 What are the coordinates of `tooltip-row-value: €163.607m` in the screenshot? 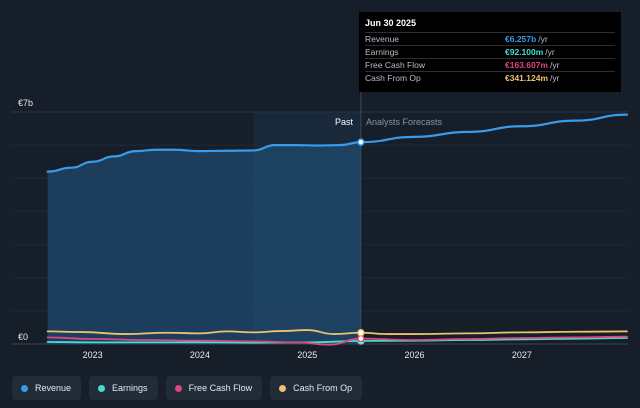 It's located at (527, 65).